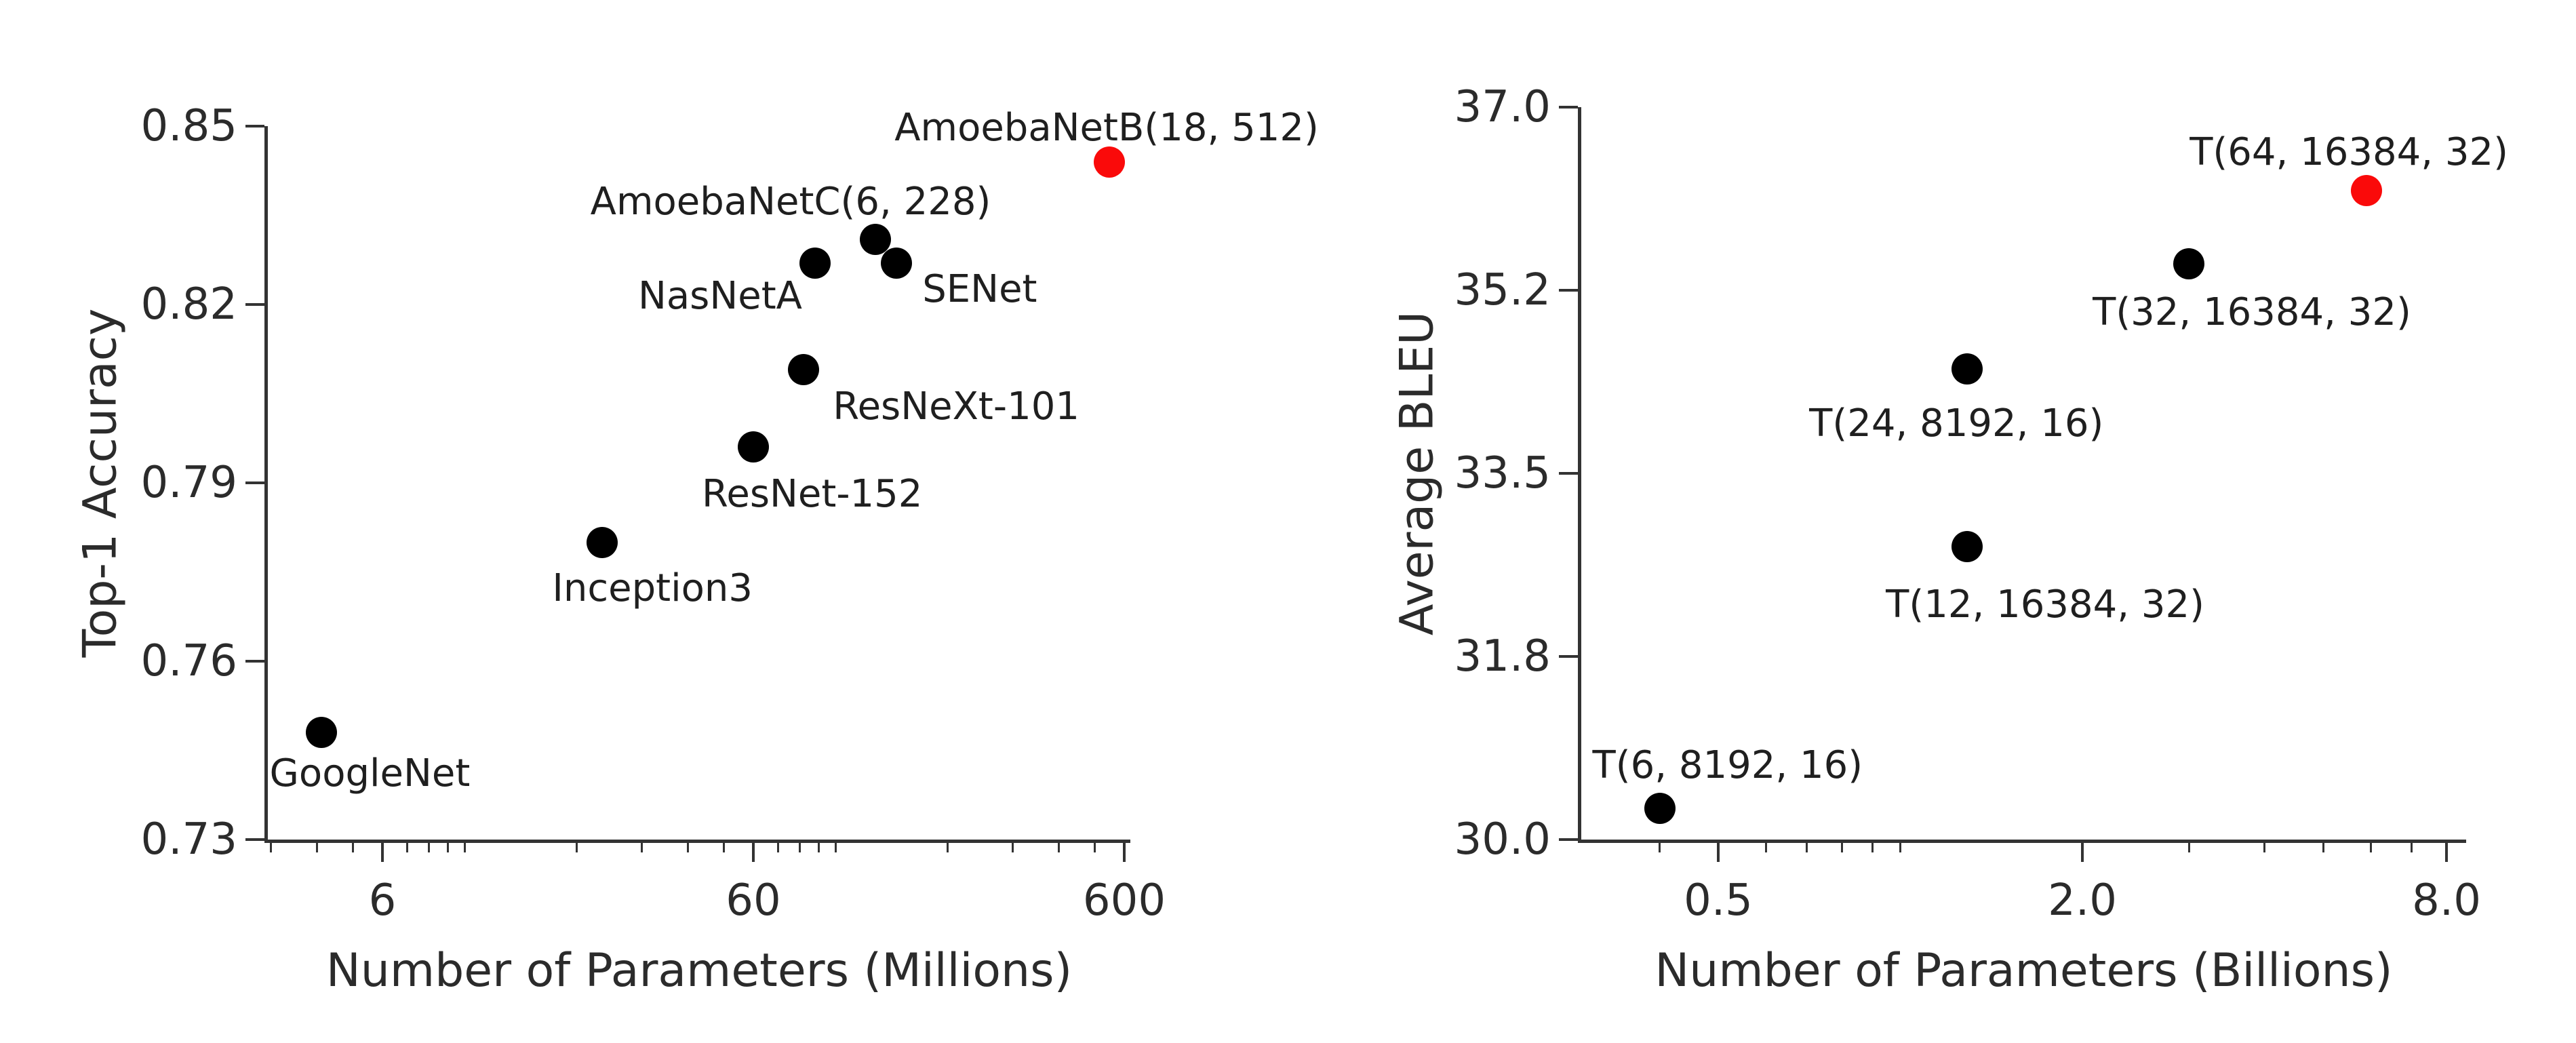 Image resolution: width=2576 pixels, height=1043 pixels. What do you see at coordinates (2348, 152) in the screenshot?
I see `point-annotation: T(64, 16384, 32)` at bounding box center [2348, 152].